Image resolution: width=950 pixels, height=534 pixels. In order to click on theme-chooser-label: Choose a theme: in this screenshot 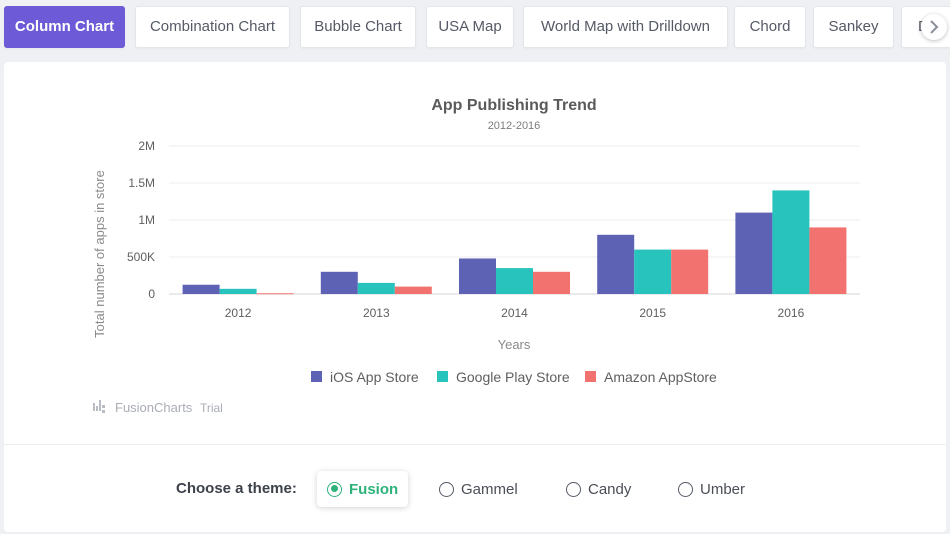, I will do `click(236, 488)`.